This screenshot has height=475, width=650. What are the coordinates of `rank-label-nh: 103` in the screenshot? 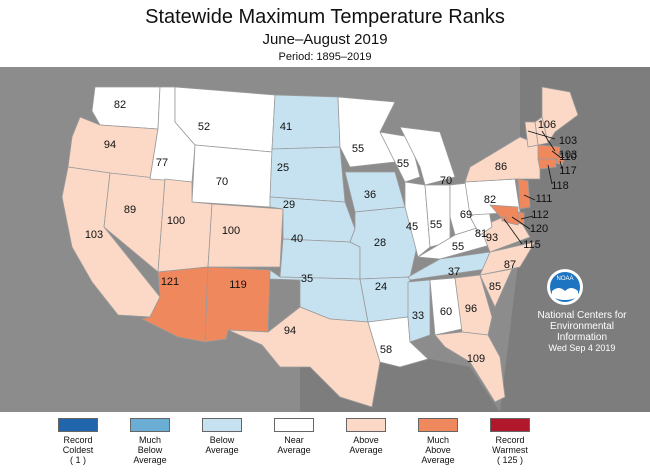 It's located at (568, 155).